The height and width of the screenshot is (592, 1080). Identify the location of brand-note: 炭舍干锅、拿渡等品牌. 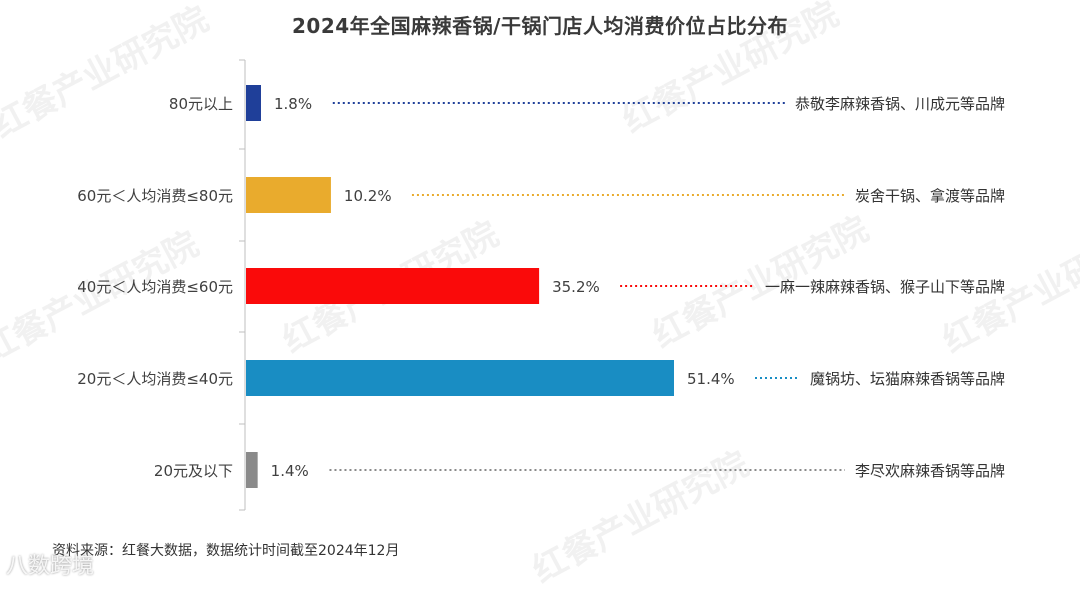
(930, 196).